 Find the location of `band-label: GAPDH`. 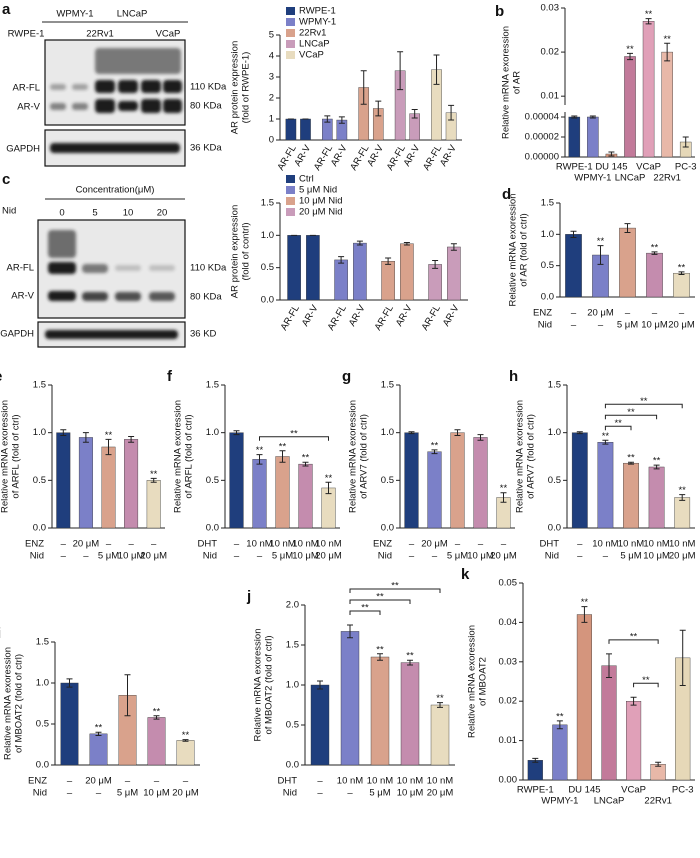

band-label: GAPDH is located at coordinates (23, 149).